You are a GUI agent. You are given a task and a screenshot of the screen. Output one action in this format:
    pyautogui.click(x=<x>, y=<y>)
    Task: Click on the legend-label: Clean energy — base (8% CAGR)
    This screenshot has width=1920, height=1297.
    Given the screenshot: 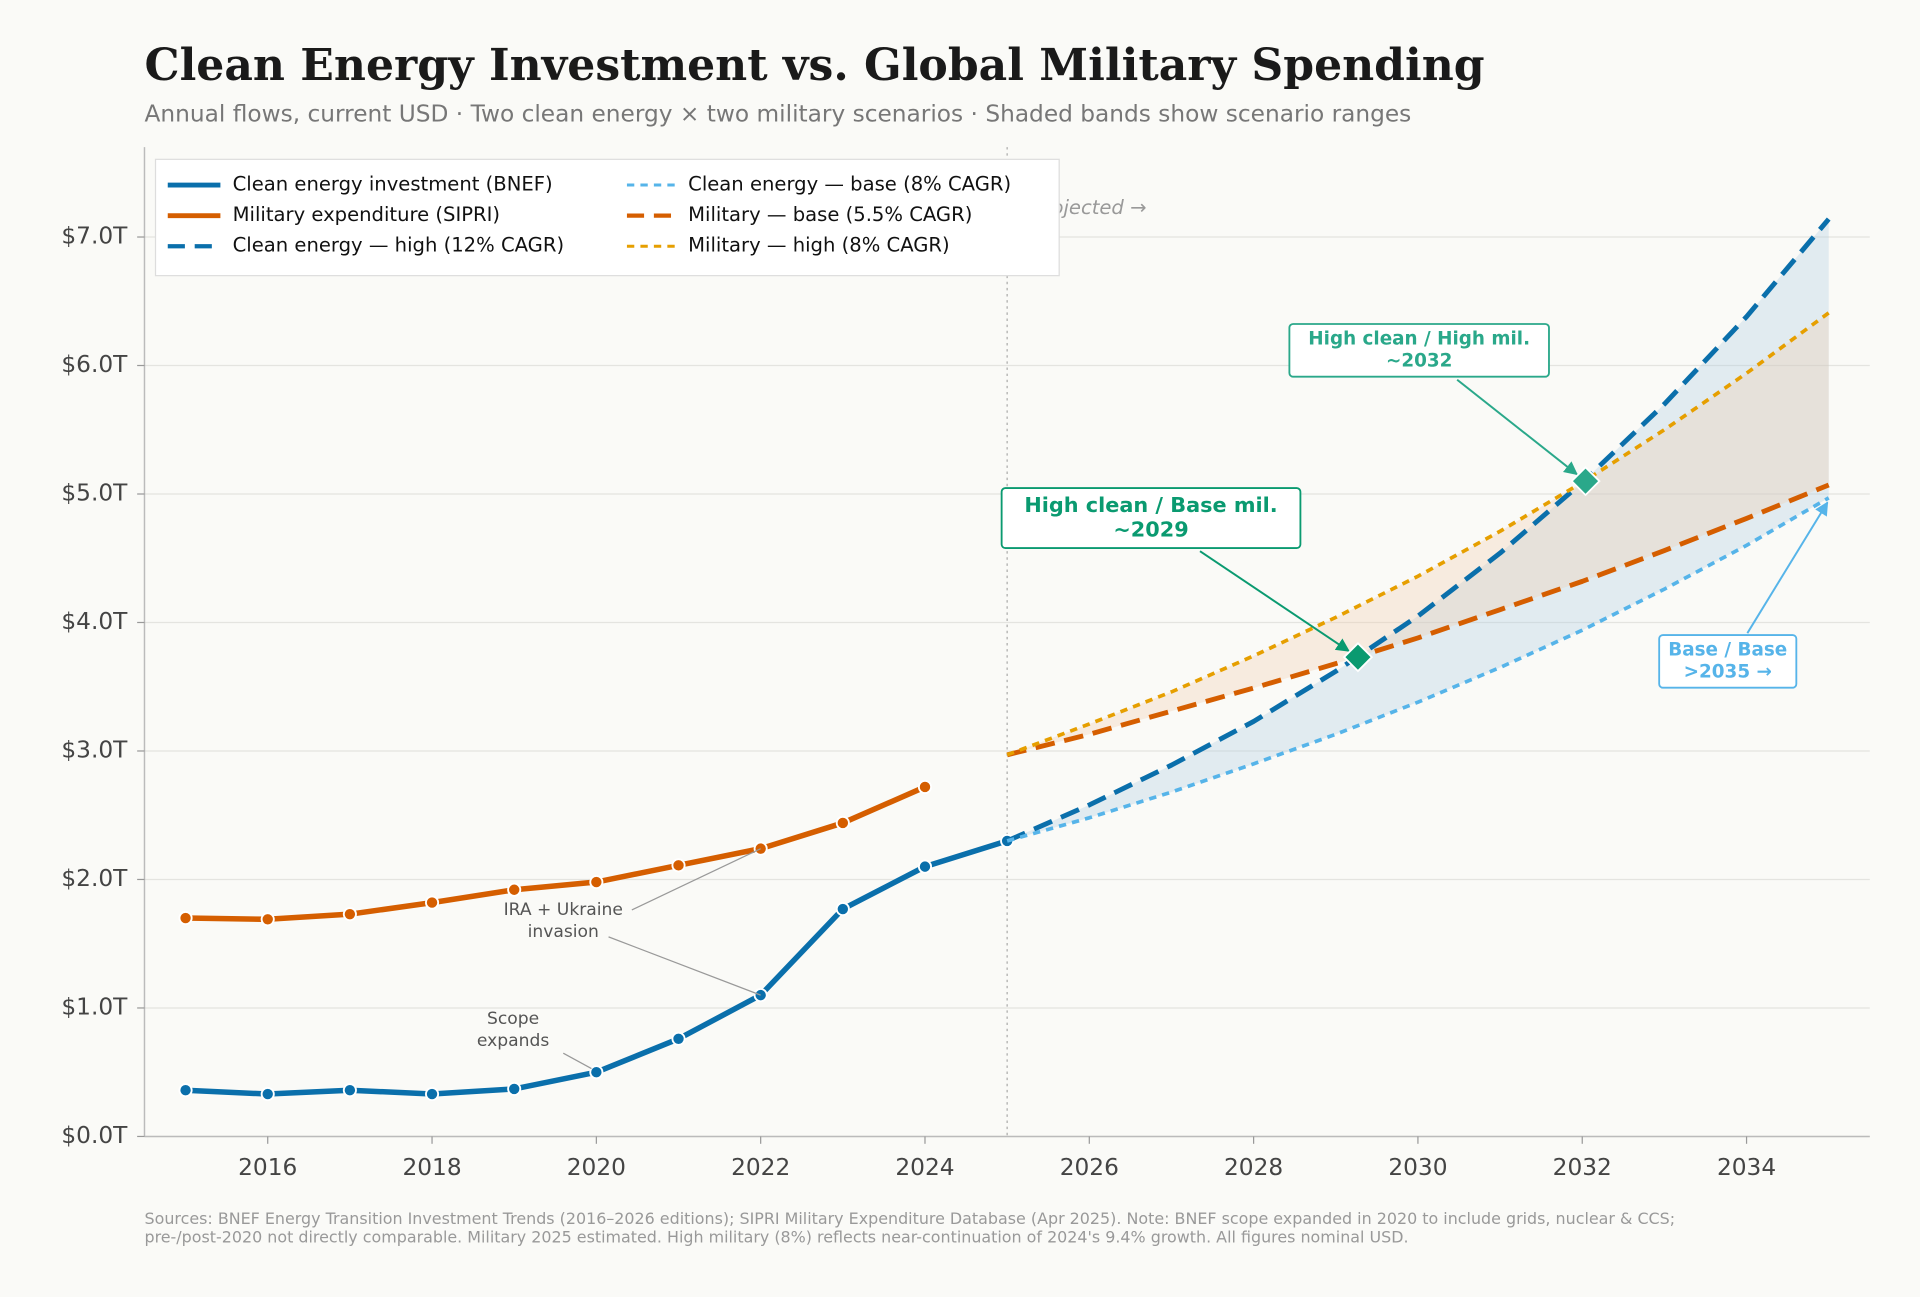 What is the action you would take?
    pyautogui.click(x=849, y=184)
    